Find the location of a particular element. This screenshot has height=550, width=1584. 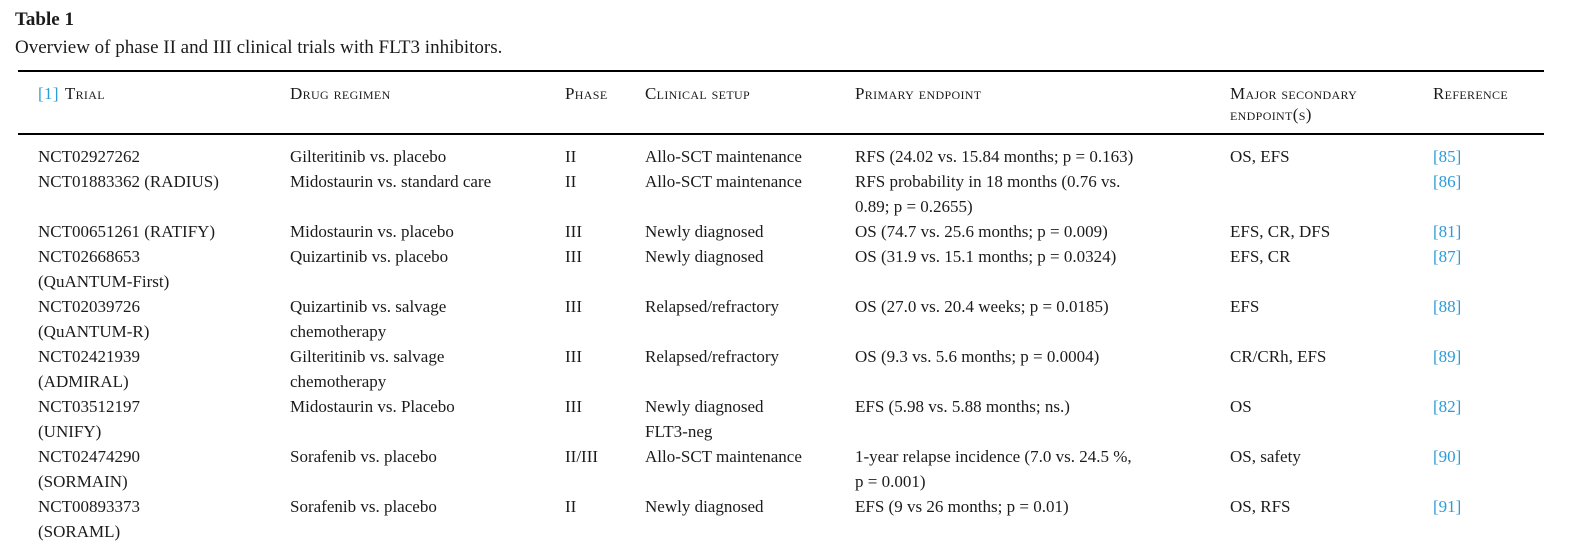

cell-secondary-endpoints is located at coordinates (1331, 194).